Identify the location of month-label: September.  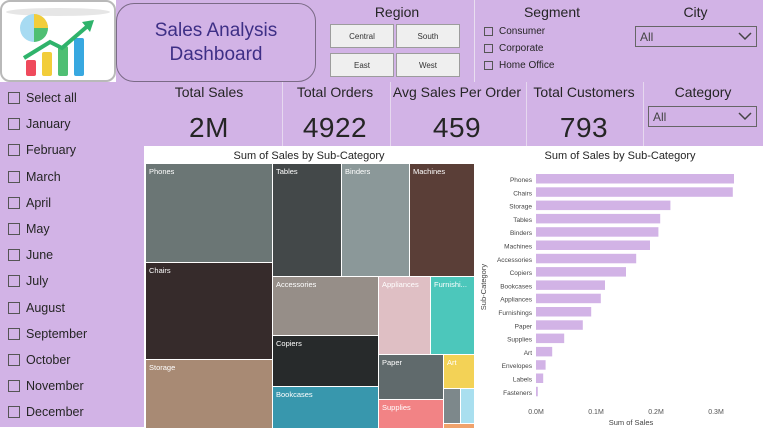
(57, 333).